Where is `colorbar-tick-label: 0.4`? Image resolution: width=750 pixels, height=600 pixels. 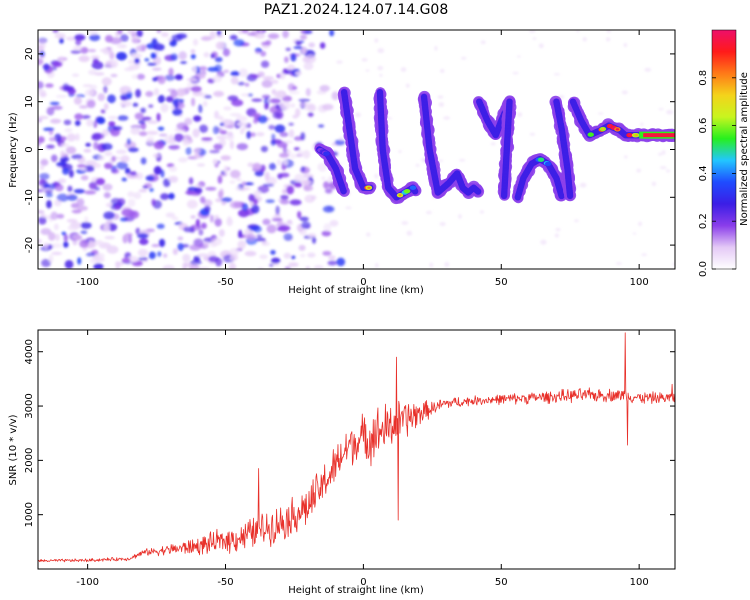
colorbar-tick-label: 0.4 is located at coordinates (703, 173).